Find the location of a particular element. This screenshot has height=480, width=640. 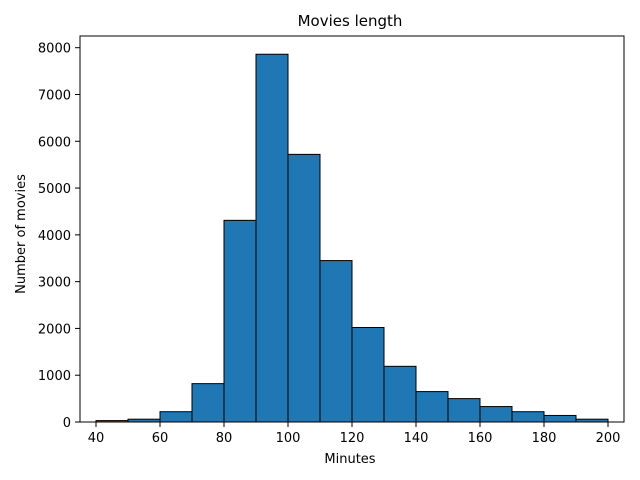

x-tick-label: 100 is located at coordinates (288, 438).